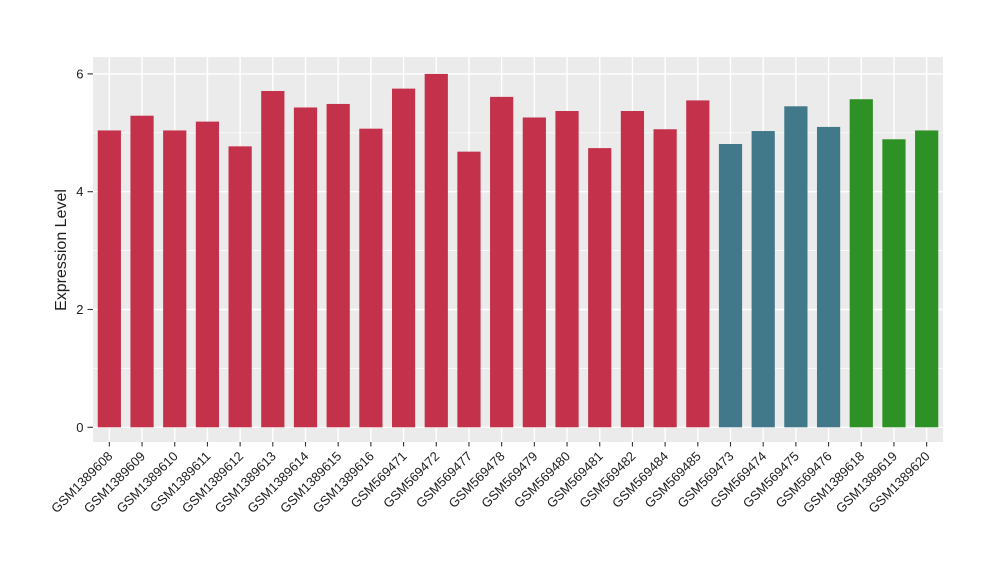  I want to click on y-axis-title: Expression Level, so click(61, 250).